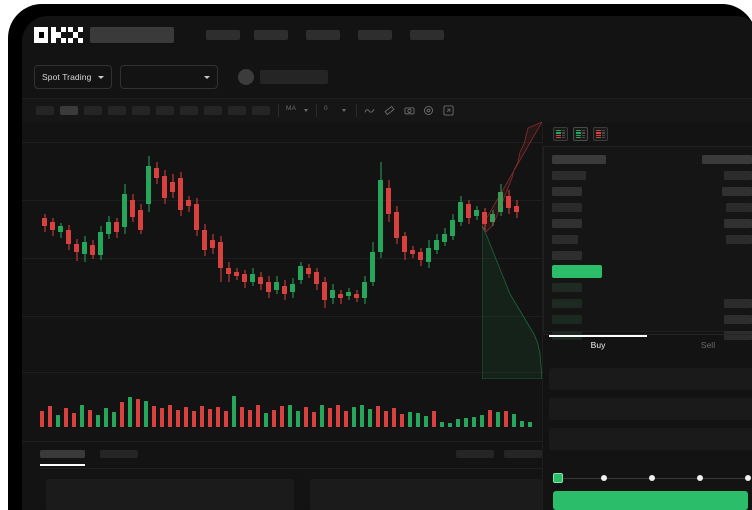 Image resolution: width=752 pixels, height=510 pixels. Describe the element at coordinates (708, 345) in the screenshot. I see `tab-sell: Sell` at that location.